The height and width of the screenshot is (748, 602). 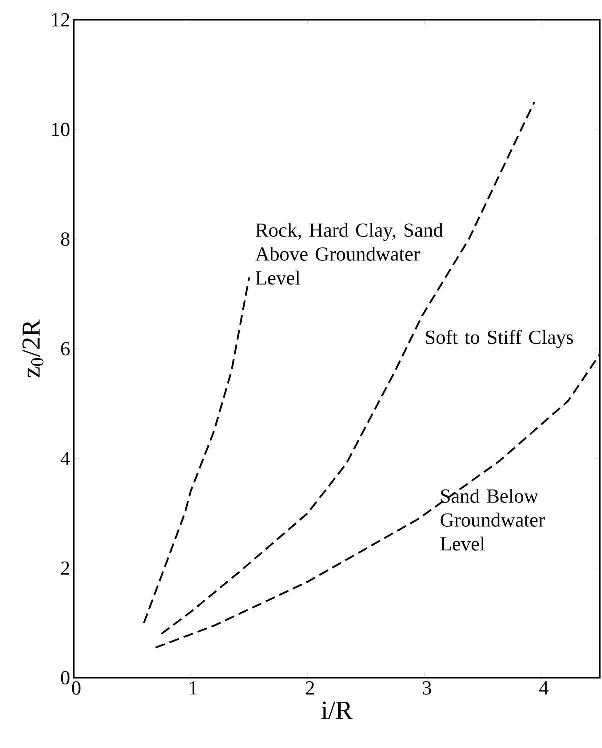 I want to click on y-tick-label: 6, so click(x=65, y=349).